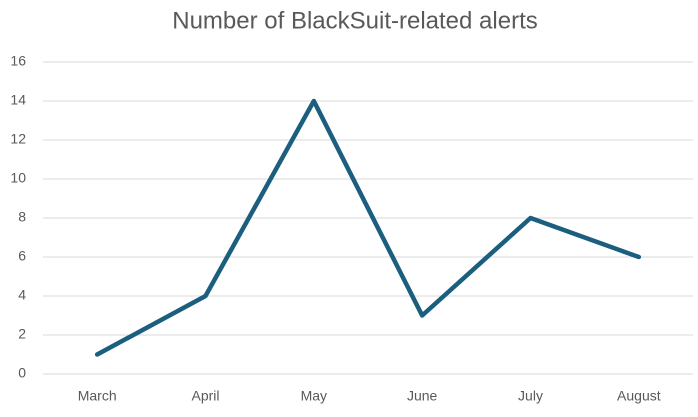 Image resolution: width=698 pixels, height=417 pixels. I want to click on x-tick-label: July, so click(530, 396).